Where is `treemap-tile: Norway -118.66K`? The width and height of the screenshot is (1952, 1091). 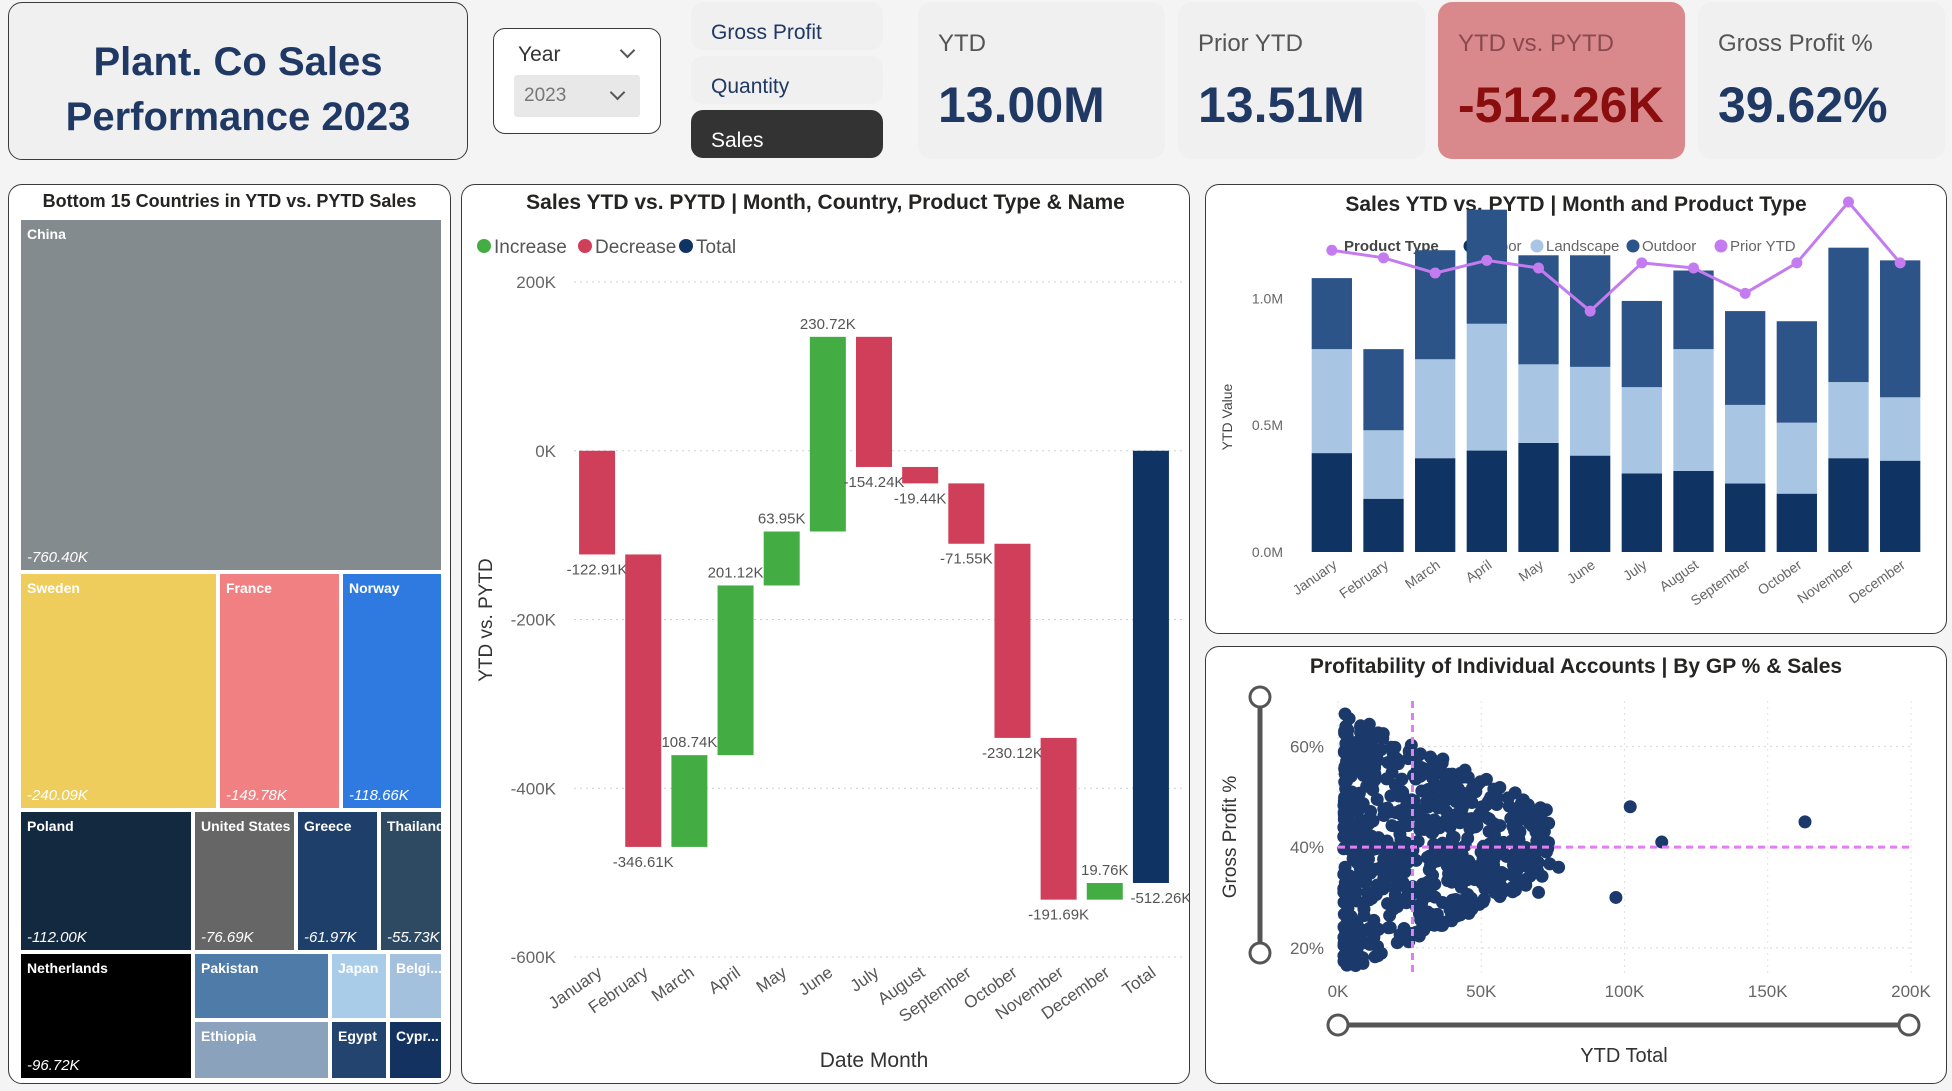 treemap-tile: Norway -118.66K is located at coordinates (392, 691).